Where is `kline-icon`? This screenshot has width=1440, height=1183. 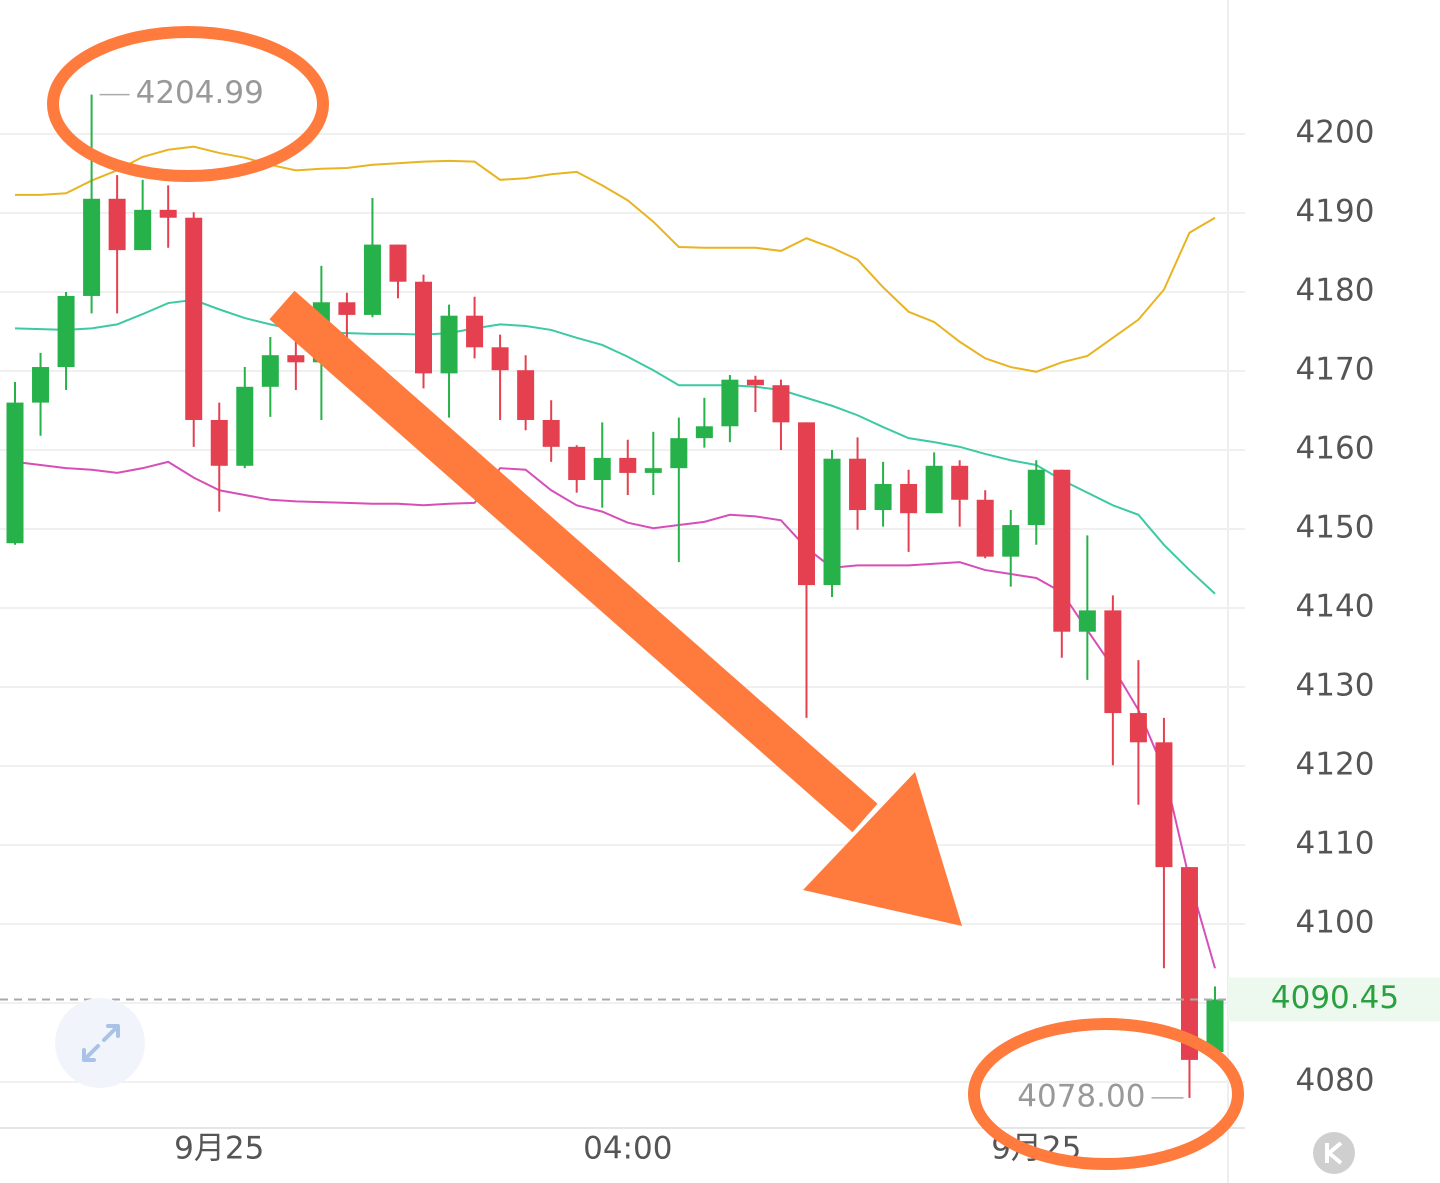 kline-icon is located at coordinates (1334, 1153).